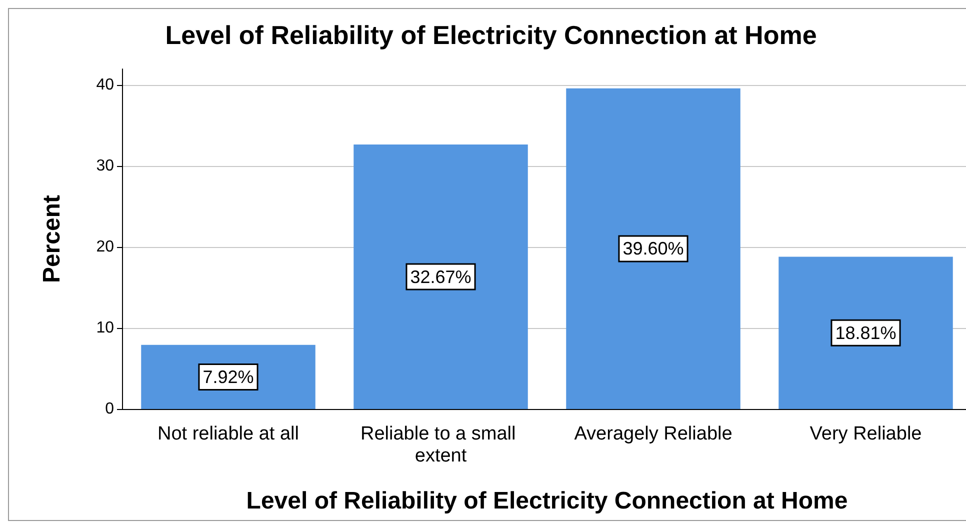 Image resolution: width=966 pixels, height=529 pixels. I want to click on data-label: 32.67%, so click(441, 276).